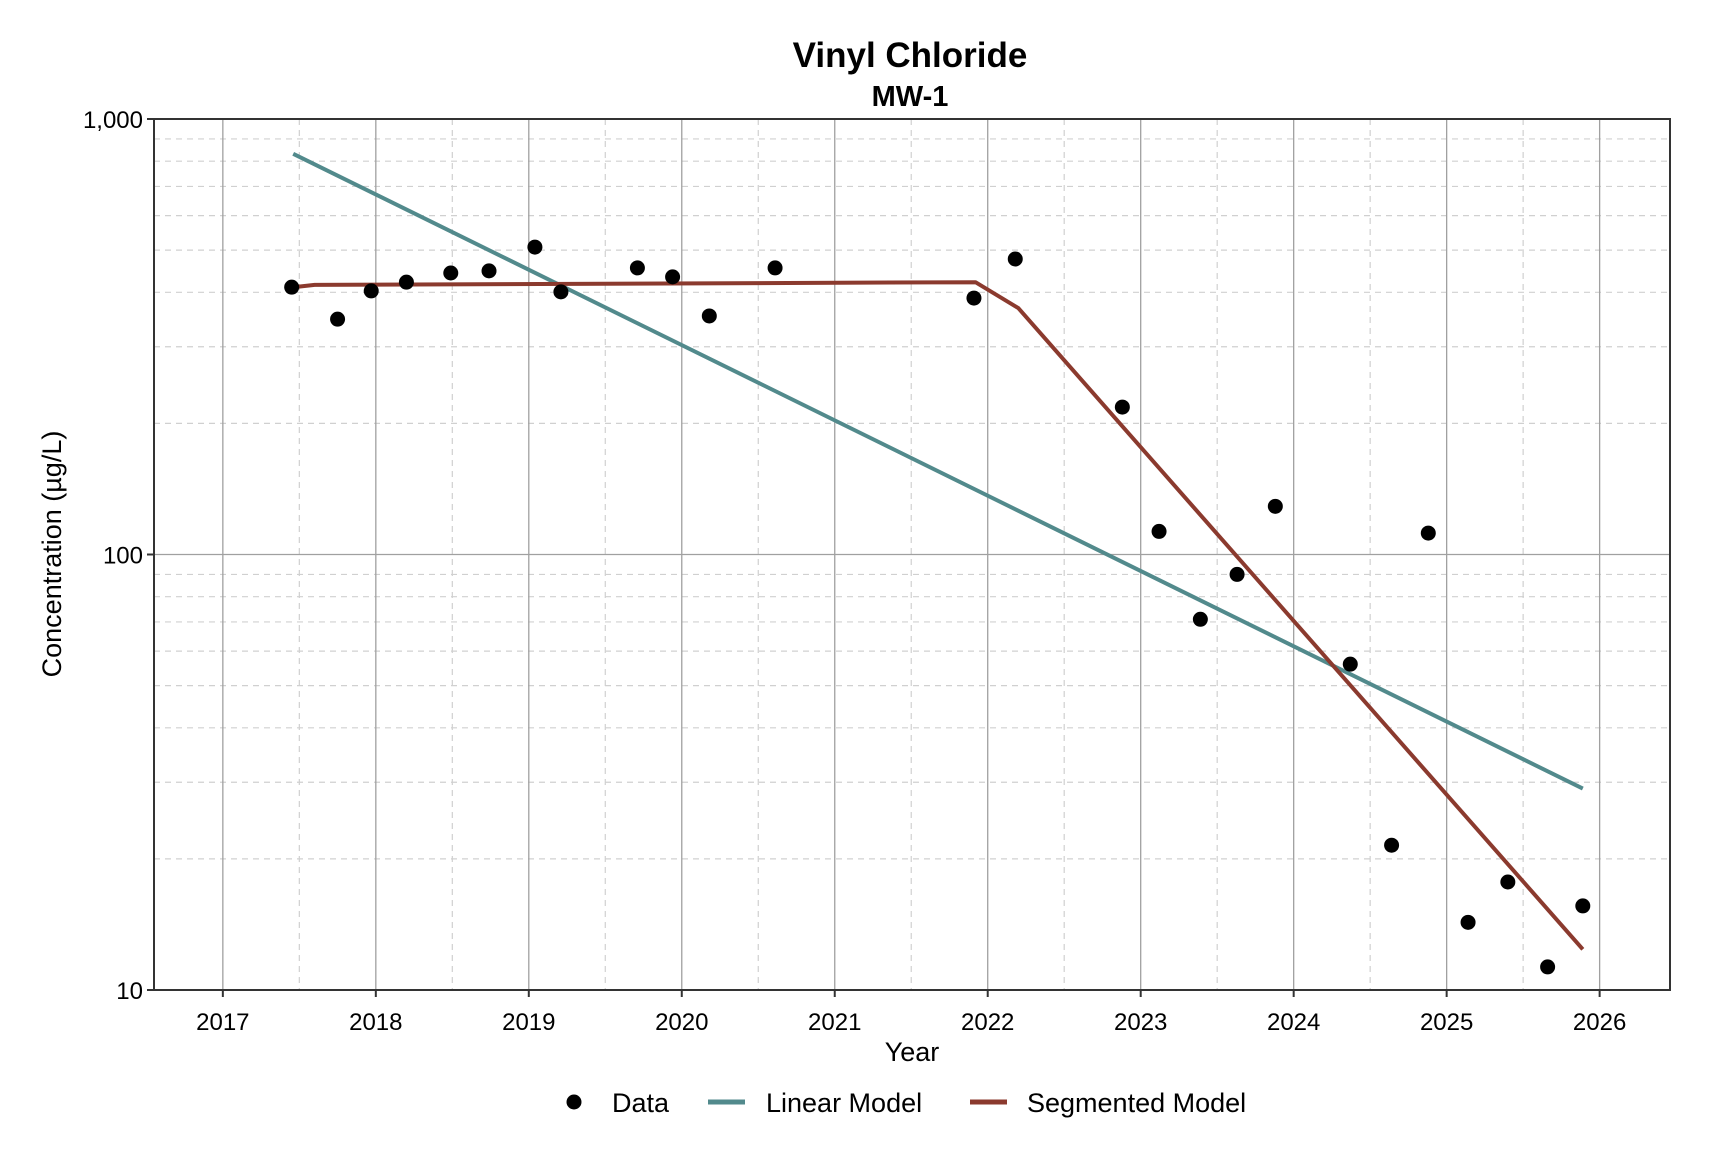  What do you see at coordinates (1293, 1022) in the screenshot?
I see `x-tick-label: 2024` at bounding box center [1293, 1022].